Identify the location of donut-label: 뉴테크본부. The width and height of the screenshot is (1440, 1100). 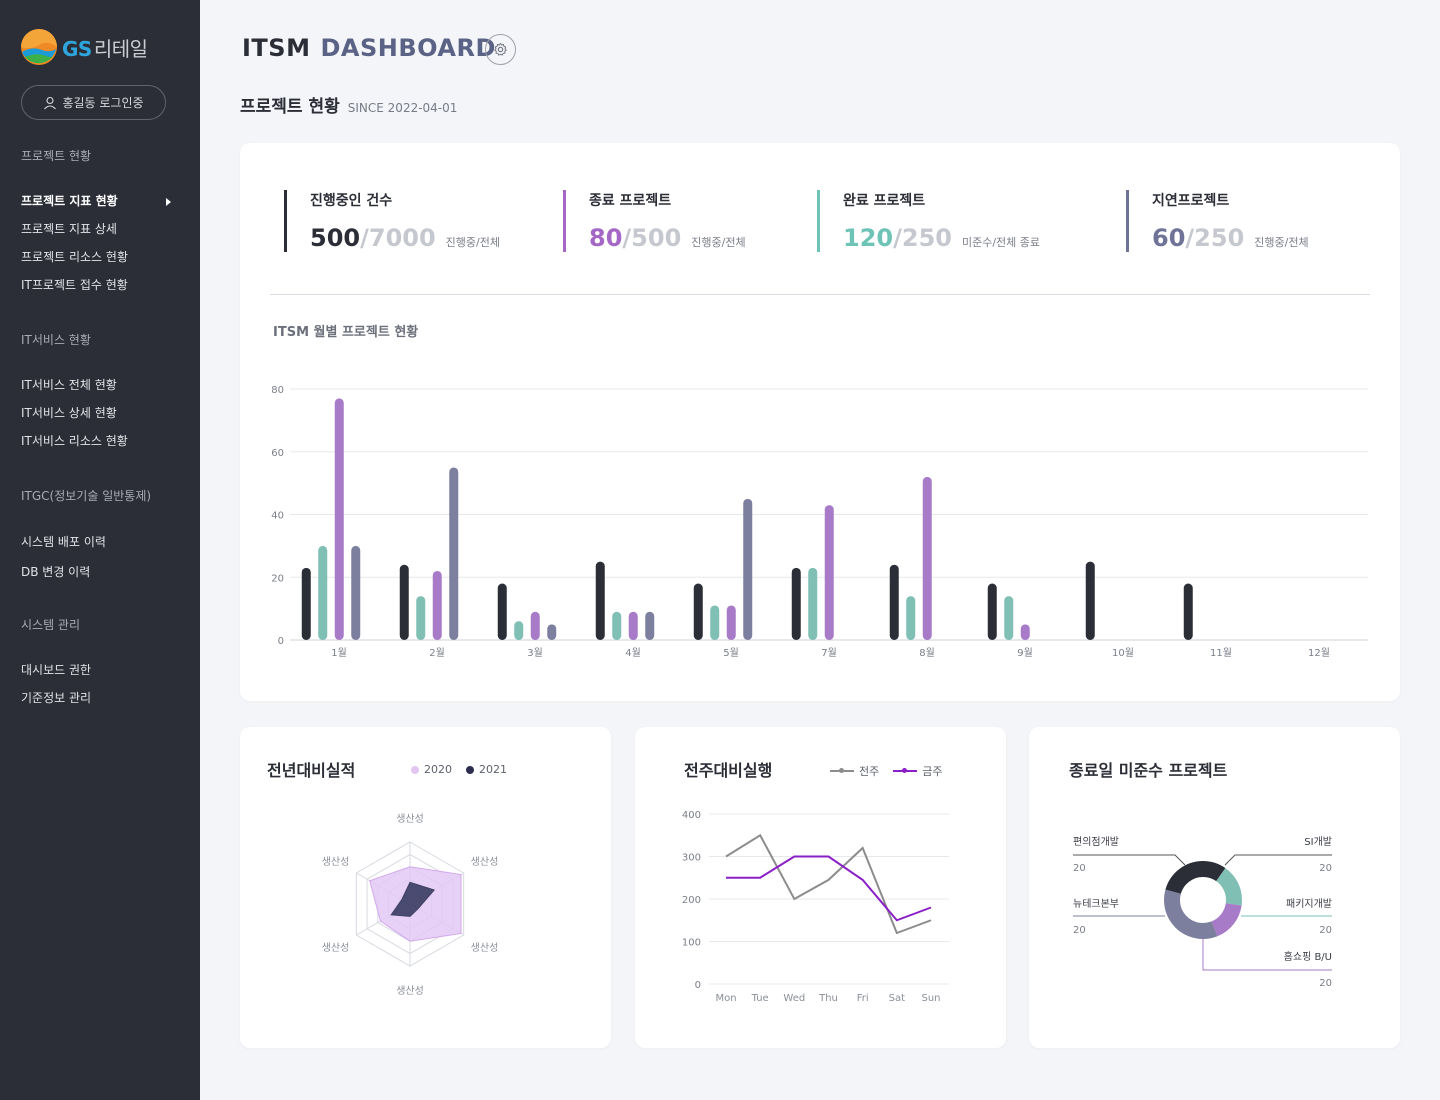
(1096, 904).